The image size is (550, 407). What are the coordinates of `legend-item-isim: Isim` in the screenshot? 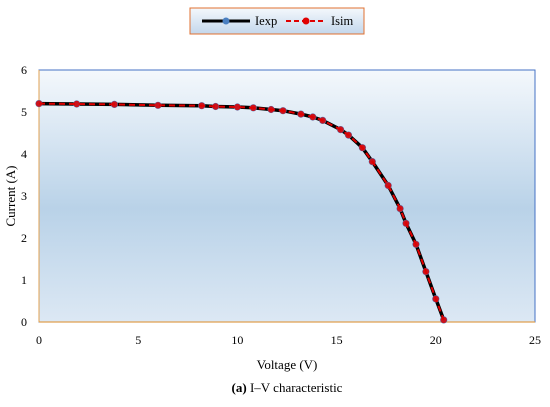 It's located at (320, 21).